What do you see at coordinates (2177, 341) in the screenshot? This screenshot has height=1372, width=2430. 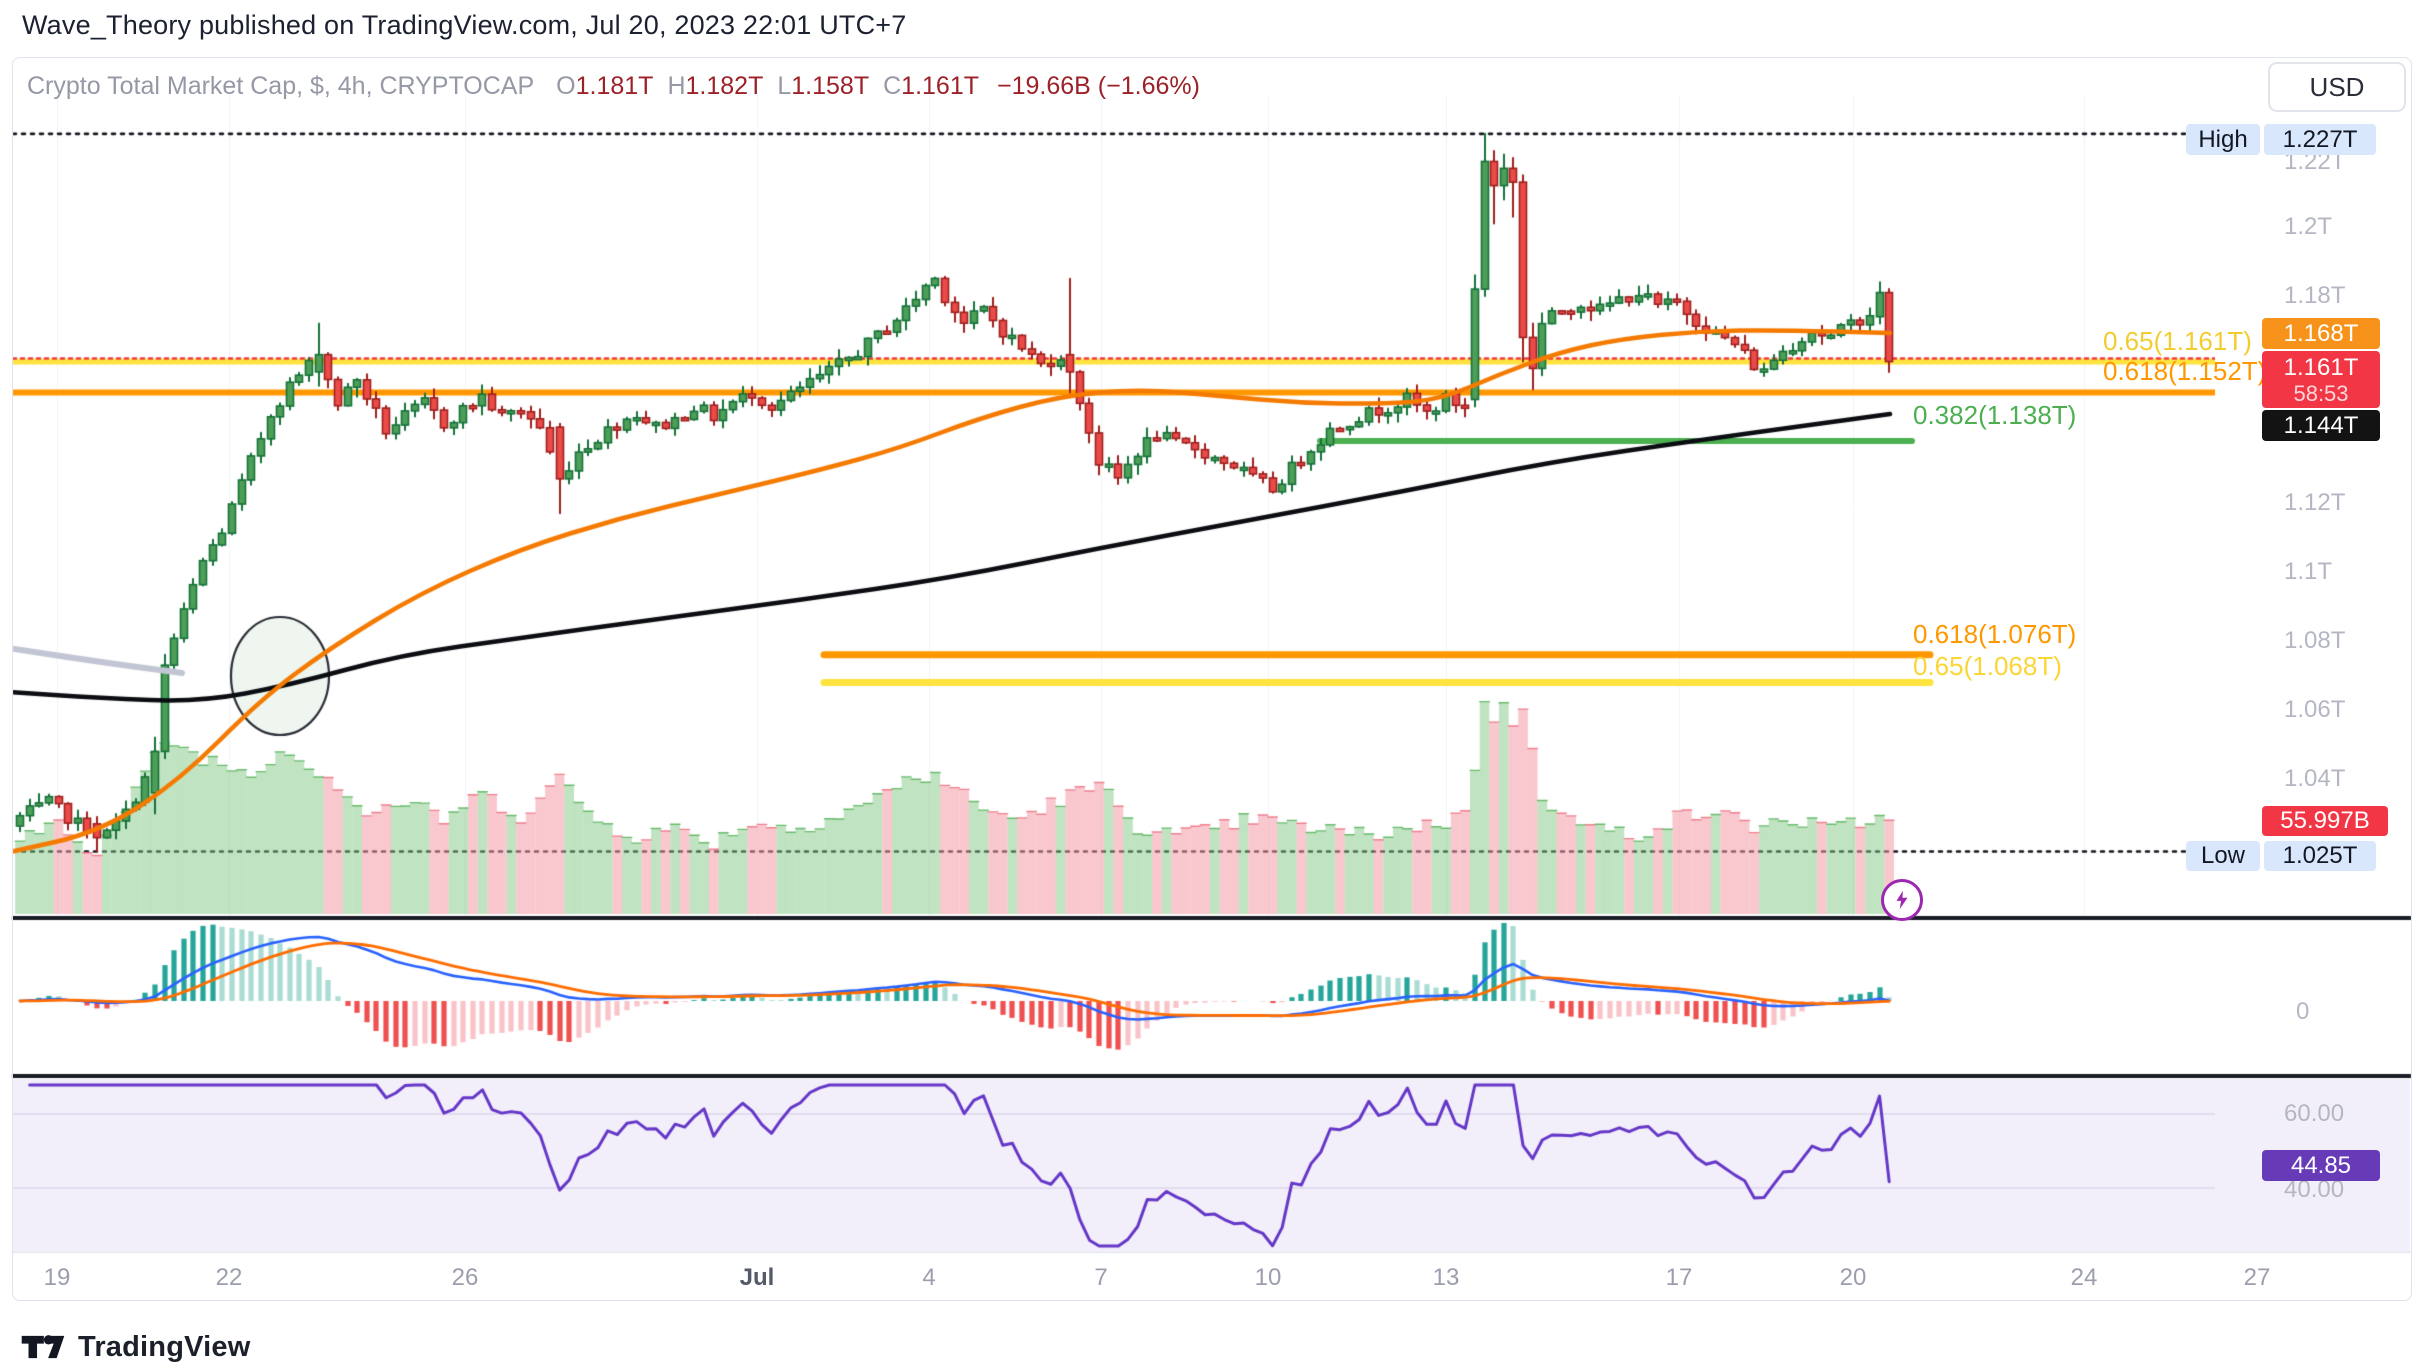 I see `fib-label-065-upper: 0.65(1.161T)` at bounding box center [2177, 341].